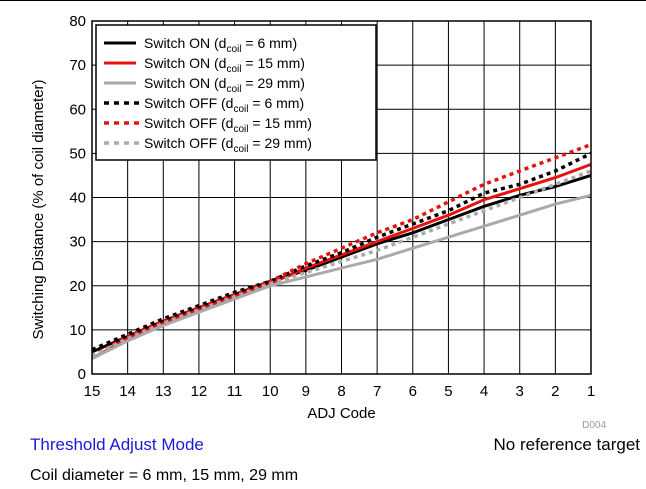 The height and width of the screenshot is (489, 646). What do you see at coordinates (38, 209) in the screenshot?
I see `y-axis-title: Switching Distance (% of coil diameter)` at bounding box center [38, 209].